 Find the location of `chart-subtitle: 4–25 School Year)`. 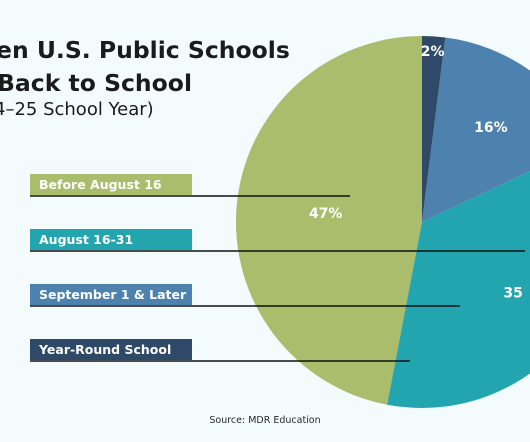

chart-subtitle: 4–25 School Year) is located at coordinates (77, 109).